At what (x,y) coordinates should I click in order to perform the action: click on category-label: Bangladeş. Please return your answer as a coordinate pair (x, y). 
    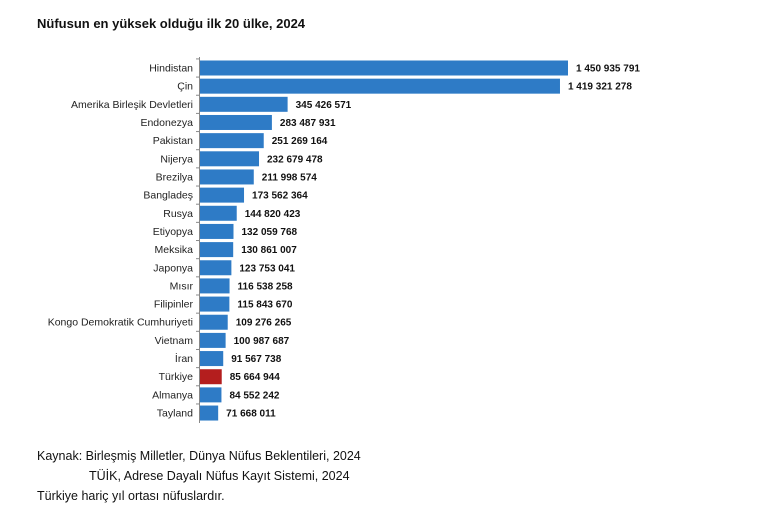
    Looking at the image, I should click on (168, 196).